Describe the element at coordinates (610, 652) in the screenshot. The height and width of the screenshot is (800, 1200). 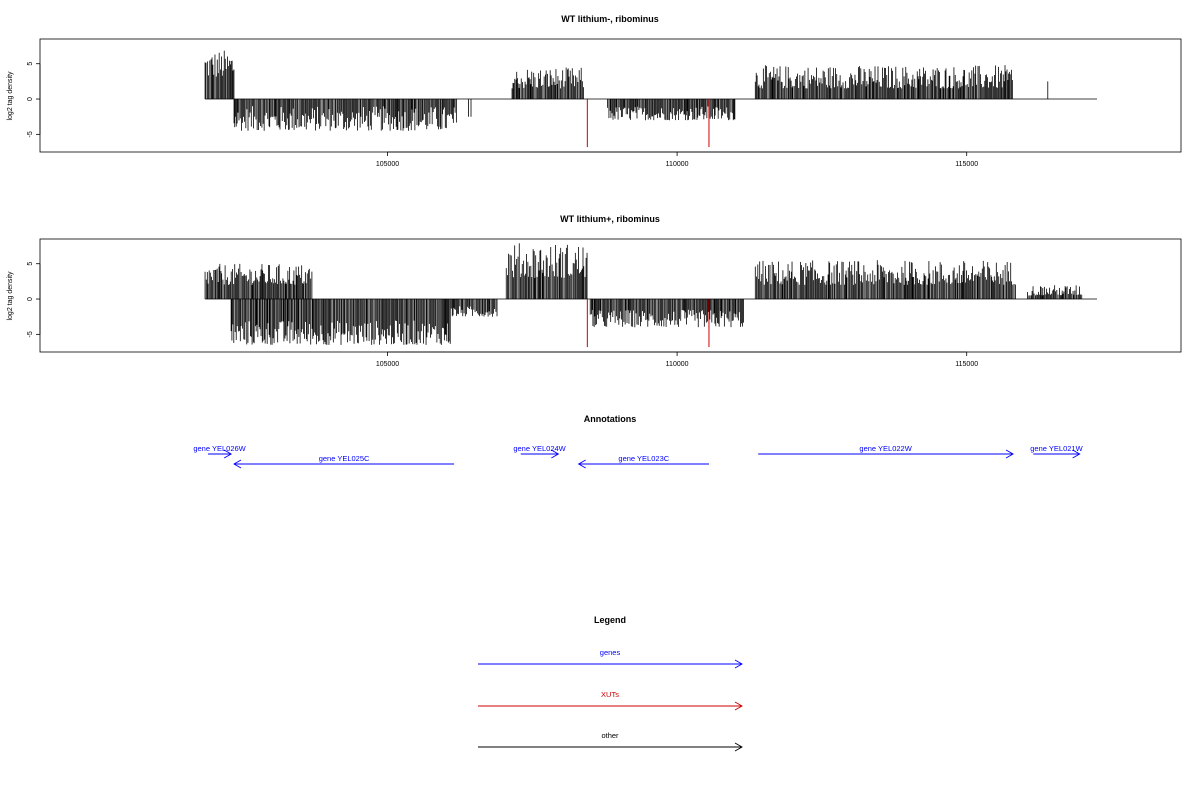
I see `legend-label: genes` at that location.